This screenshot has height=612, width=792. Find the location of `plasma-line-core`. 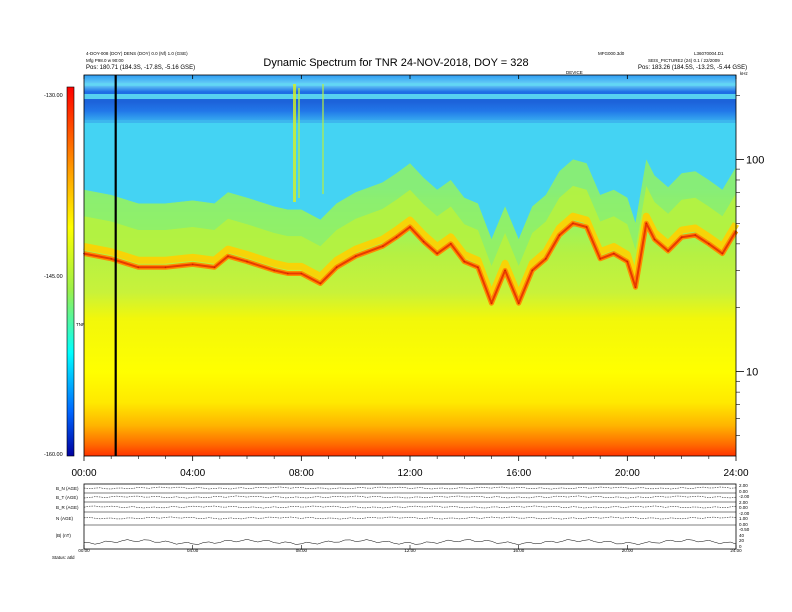

plasma-line-core is located at coordinates (410, 263).